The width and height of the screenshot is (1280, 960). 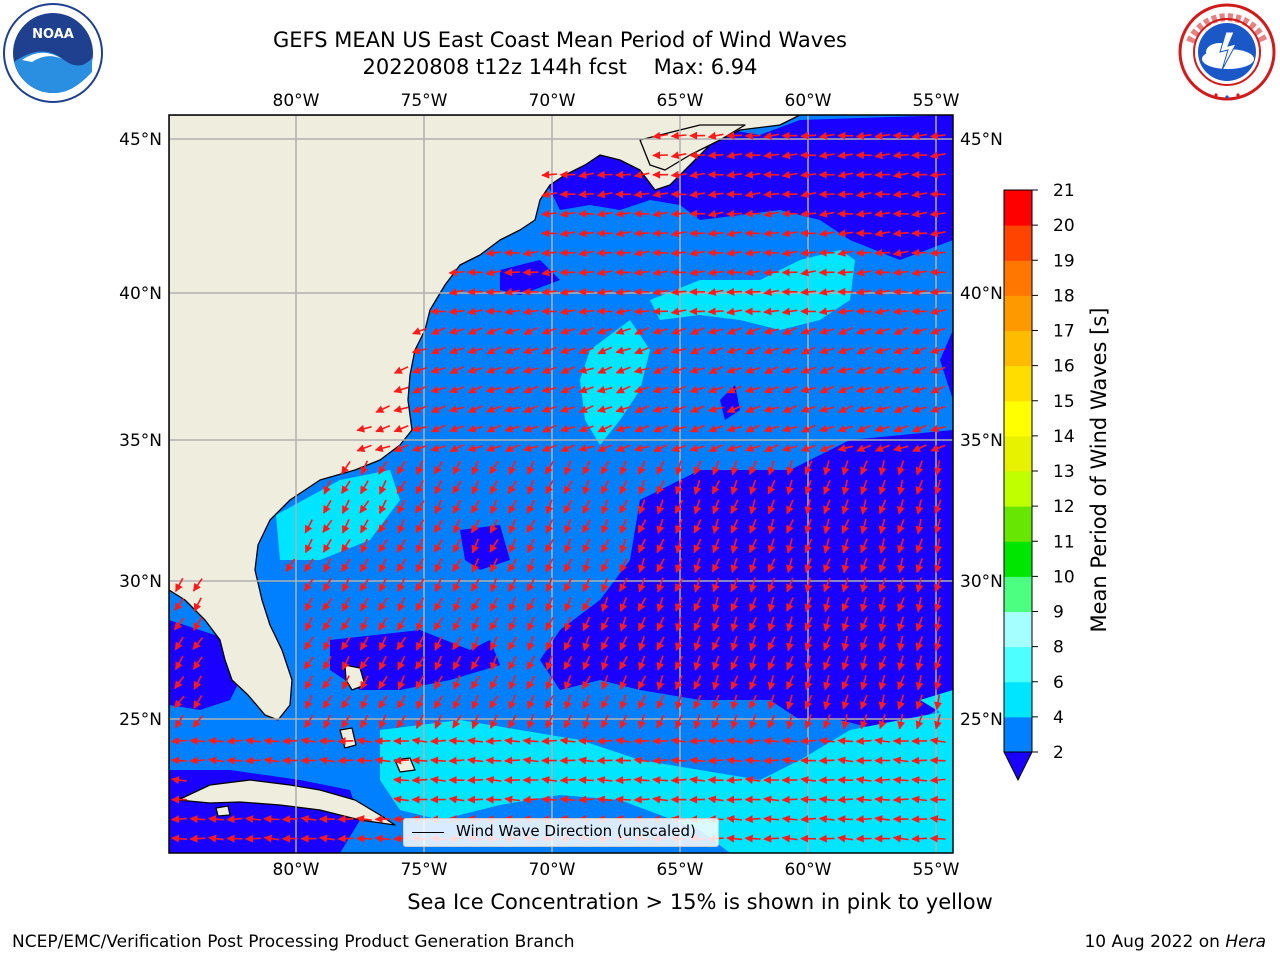 I want to click on run-date-text: 10 Aug 2022 on, so click(x=1155, y=942).